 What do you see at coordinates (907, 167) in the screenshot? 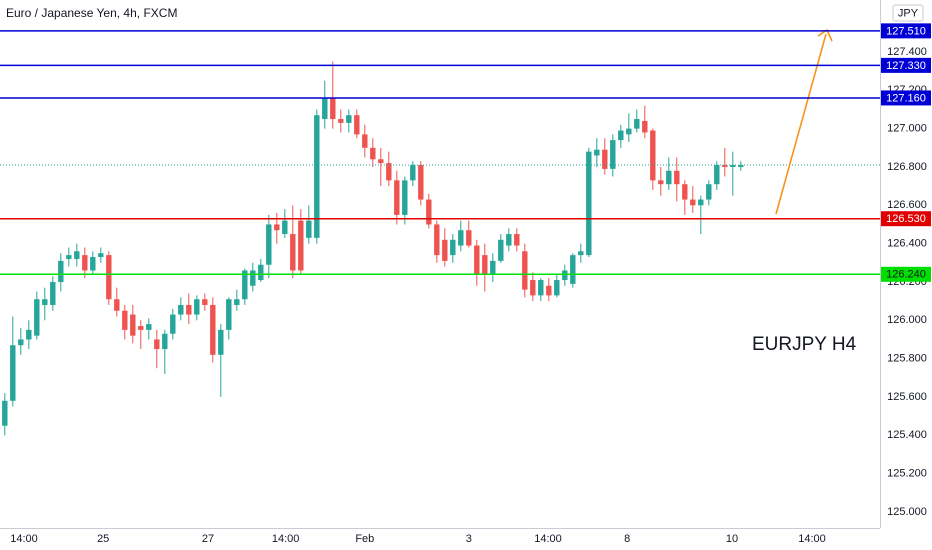
I see `y-tick-label: 126.800` at bounding box center [907, 167].